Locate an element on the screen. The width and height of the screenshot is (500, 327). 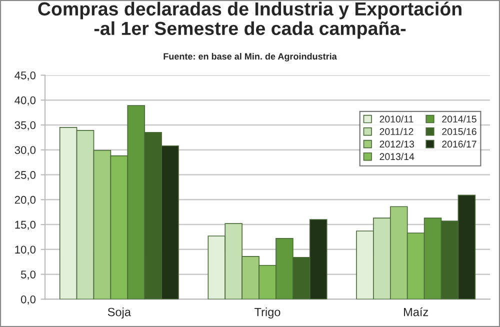
legend-label: 2012/13 is located at coordinates (397, 144).